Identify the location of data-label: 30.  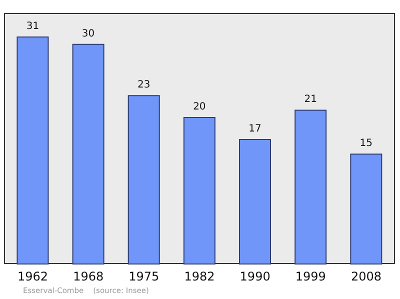
(88, 34).